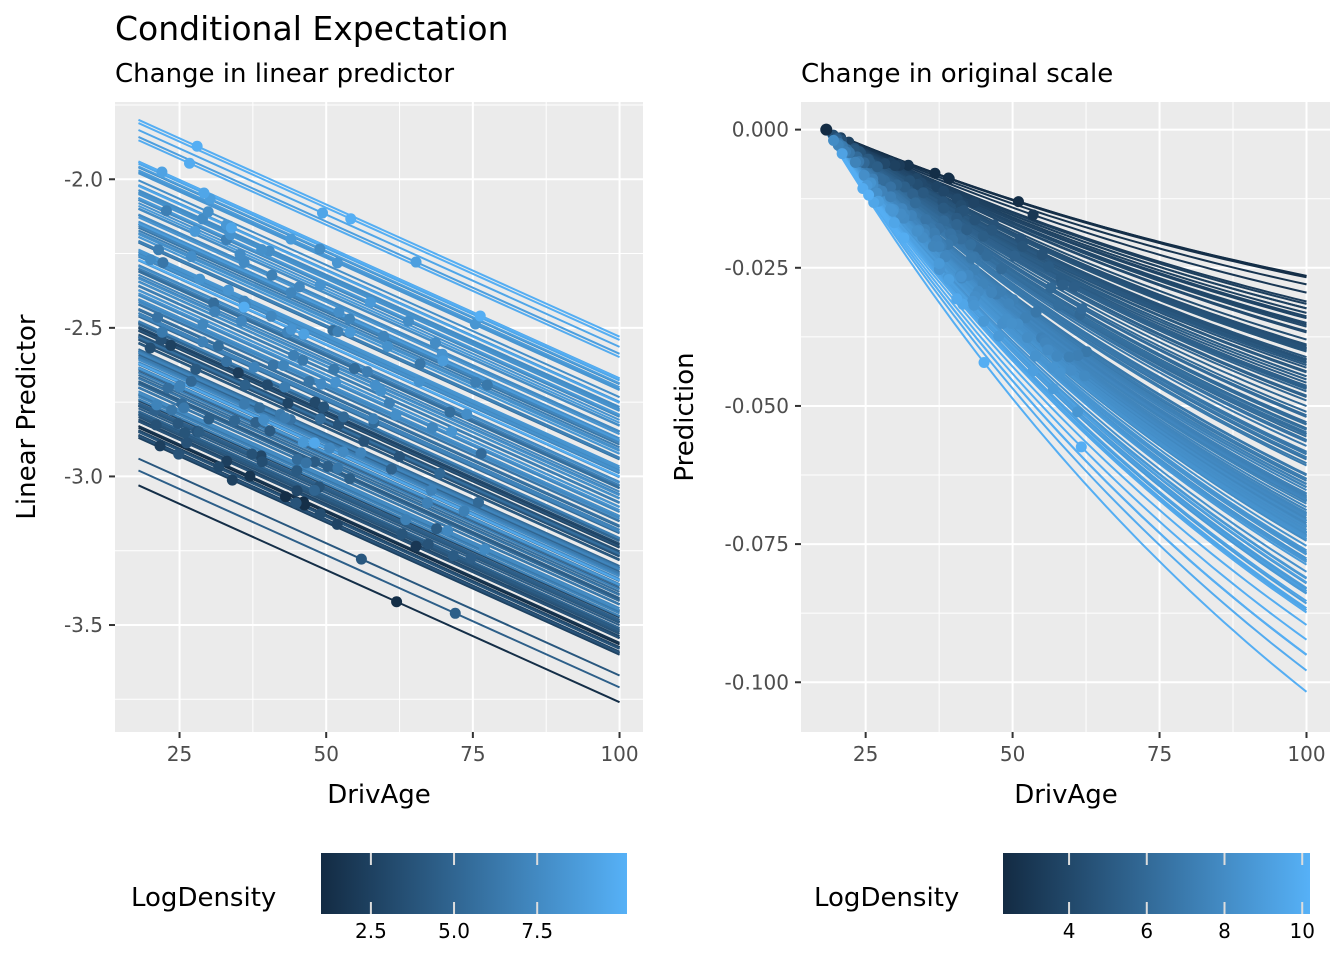 This screenshot has height=960, width=1344. Describe the element at coordinates (83, 179) in the screenshot. I see `left-y-tick-label: -2.0` at that location.